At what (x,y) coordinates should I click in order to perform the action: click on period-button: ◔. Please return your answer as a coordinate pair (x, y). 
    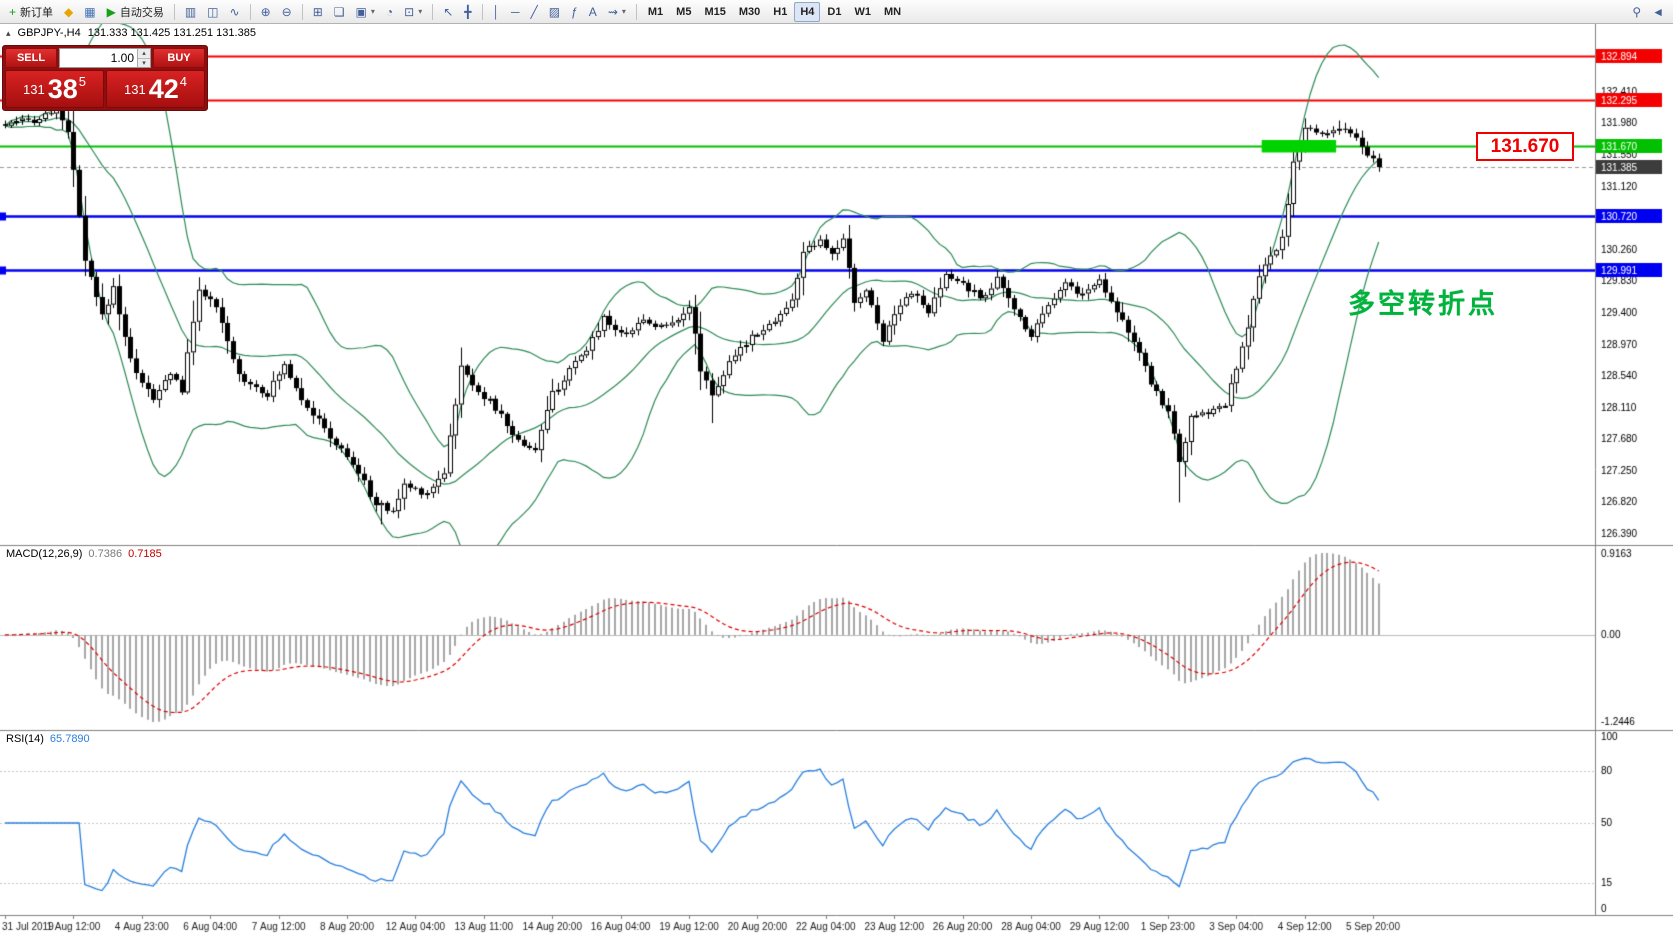
    Looking at the image, I should click on (389, 12).